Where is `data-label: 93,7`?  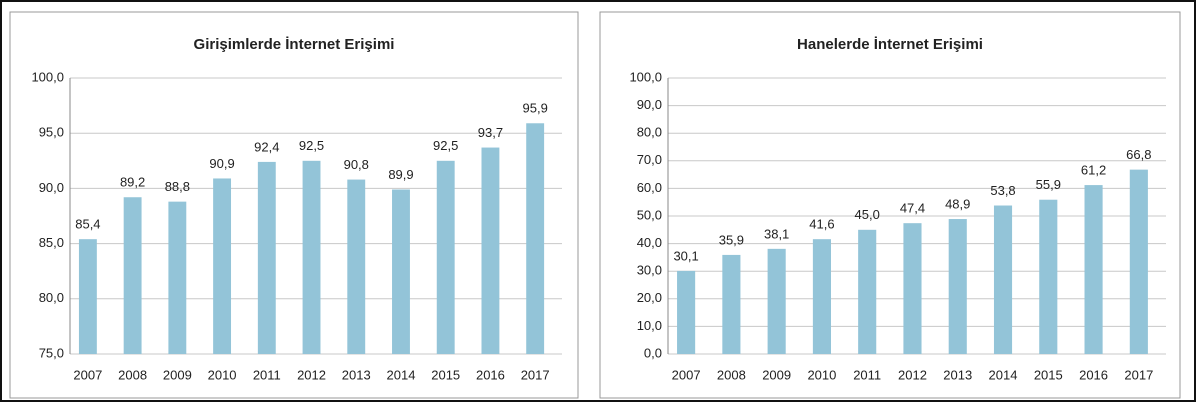
data-label: 93,7 is located at coordinates (490, 132).